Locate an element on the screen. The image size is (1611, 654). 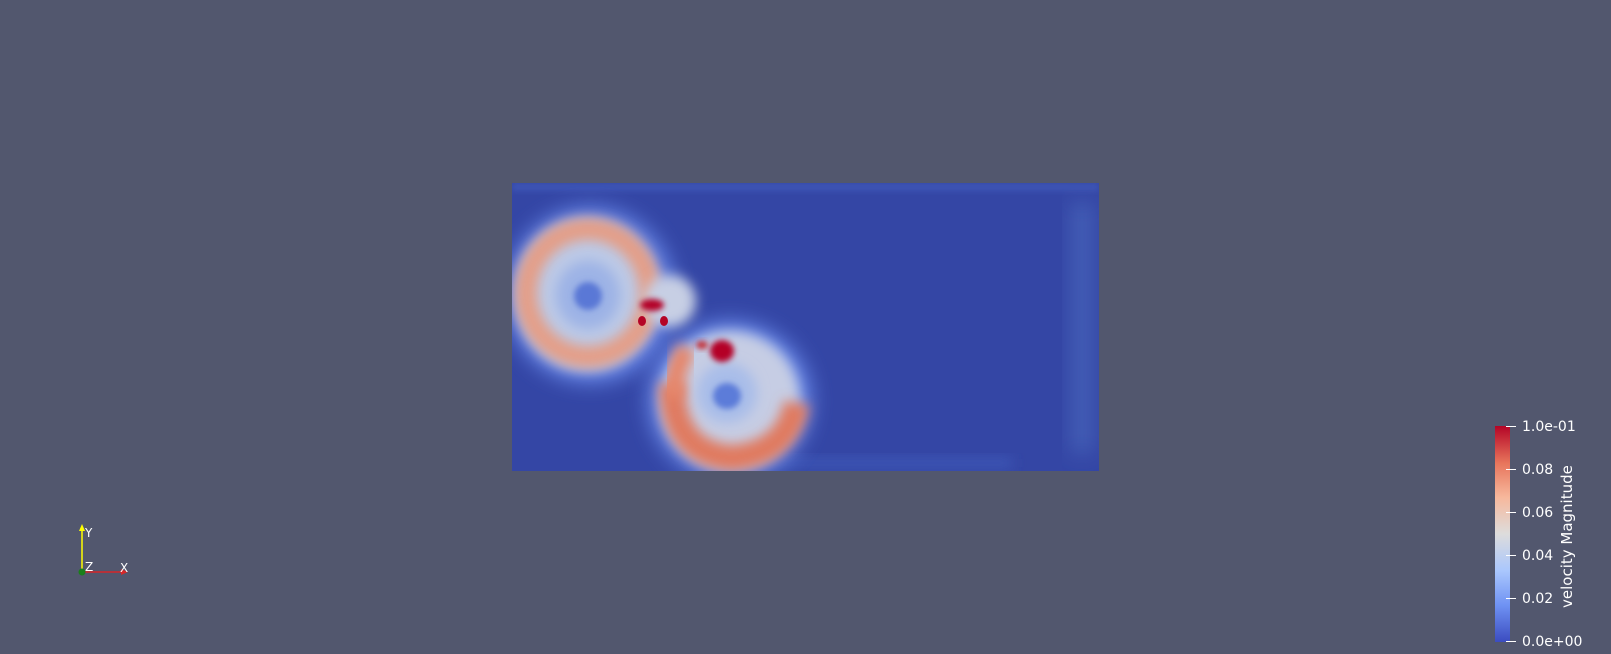
legend-tick-label: 0.08 is located at coordinates (1538, 470).